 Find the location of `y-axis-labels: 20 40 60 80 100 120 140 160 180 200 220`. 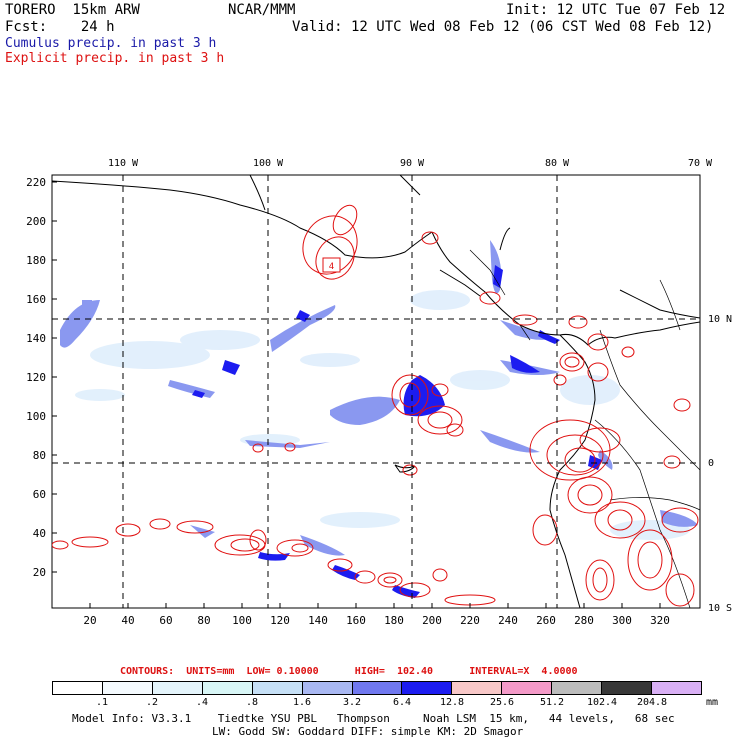

y-axis-labels: 20 40 60 80 100 120 140 160 180 200 220 is located at coordinates (36, 377).